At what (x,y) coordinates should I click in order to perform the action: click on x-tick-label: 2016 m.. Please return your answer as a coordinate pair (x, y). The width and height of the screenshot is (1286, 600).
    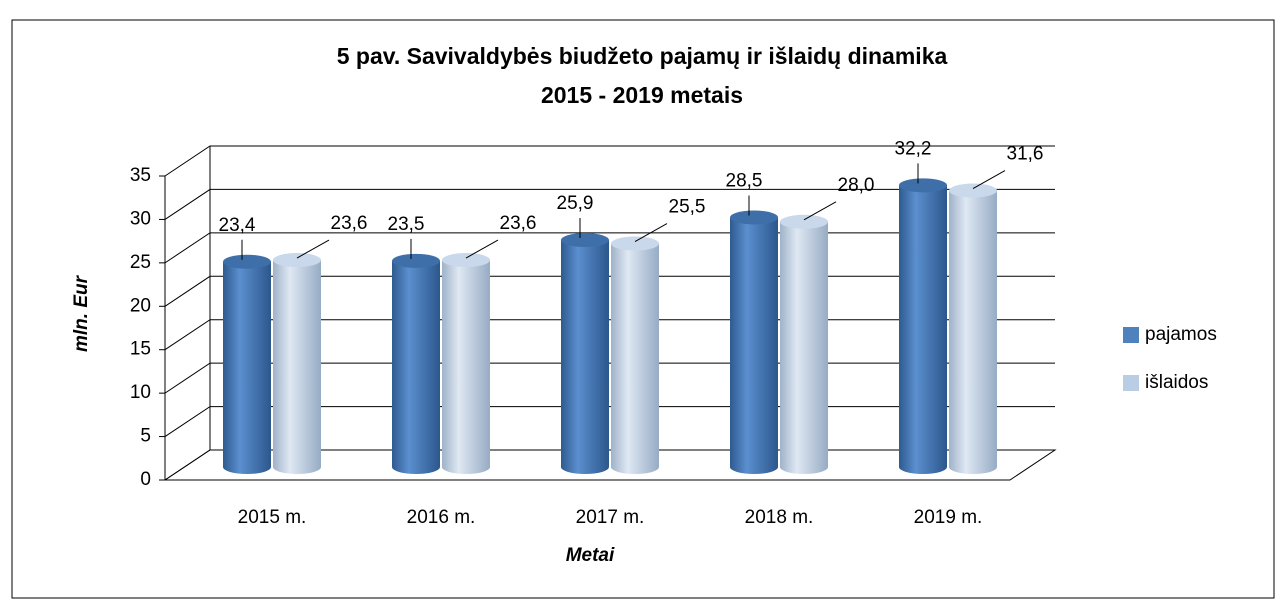
    Looking at the image, I should click on (441, 517).